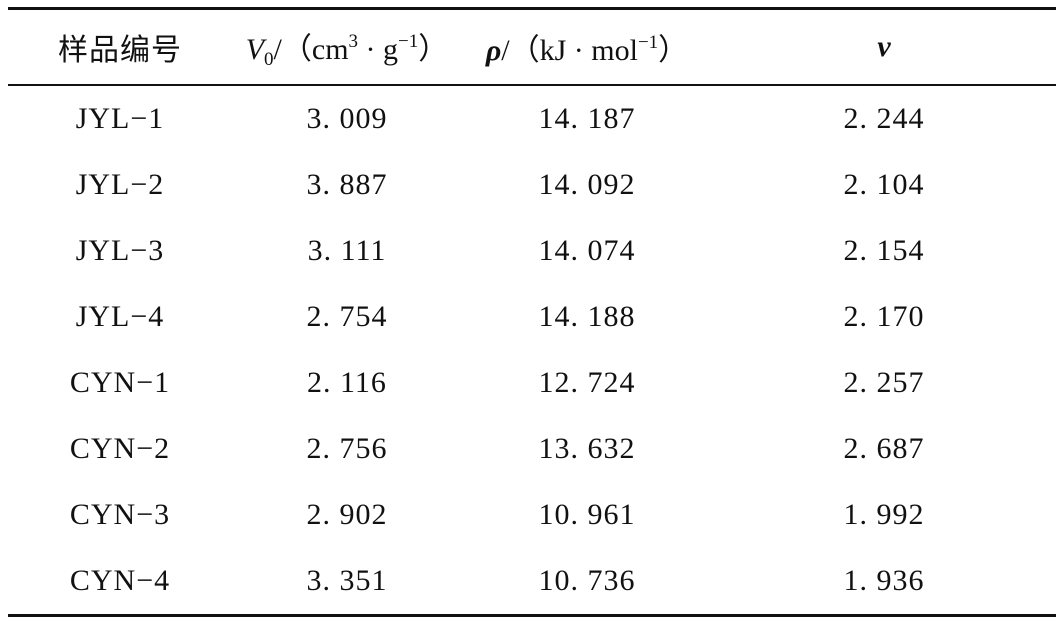 This screenshot has height=624, width=1064. I want to click on cell-v0: 3. 111, so click(347, 250).